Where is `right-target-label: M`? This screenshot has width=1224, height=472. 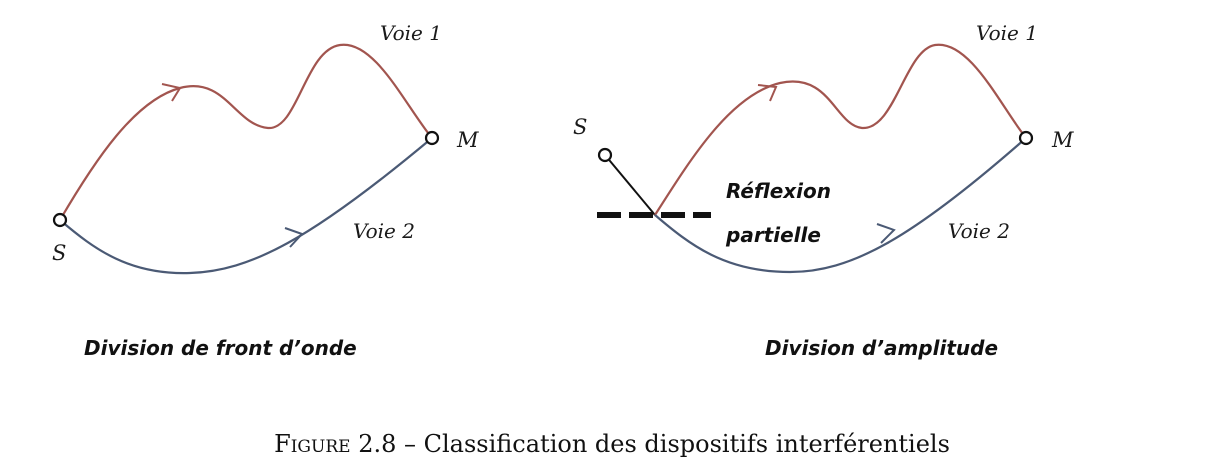 right-target-label: M is located at coordinates (1062, 140).